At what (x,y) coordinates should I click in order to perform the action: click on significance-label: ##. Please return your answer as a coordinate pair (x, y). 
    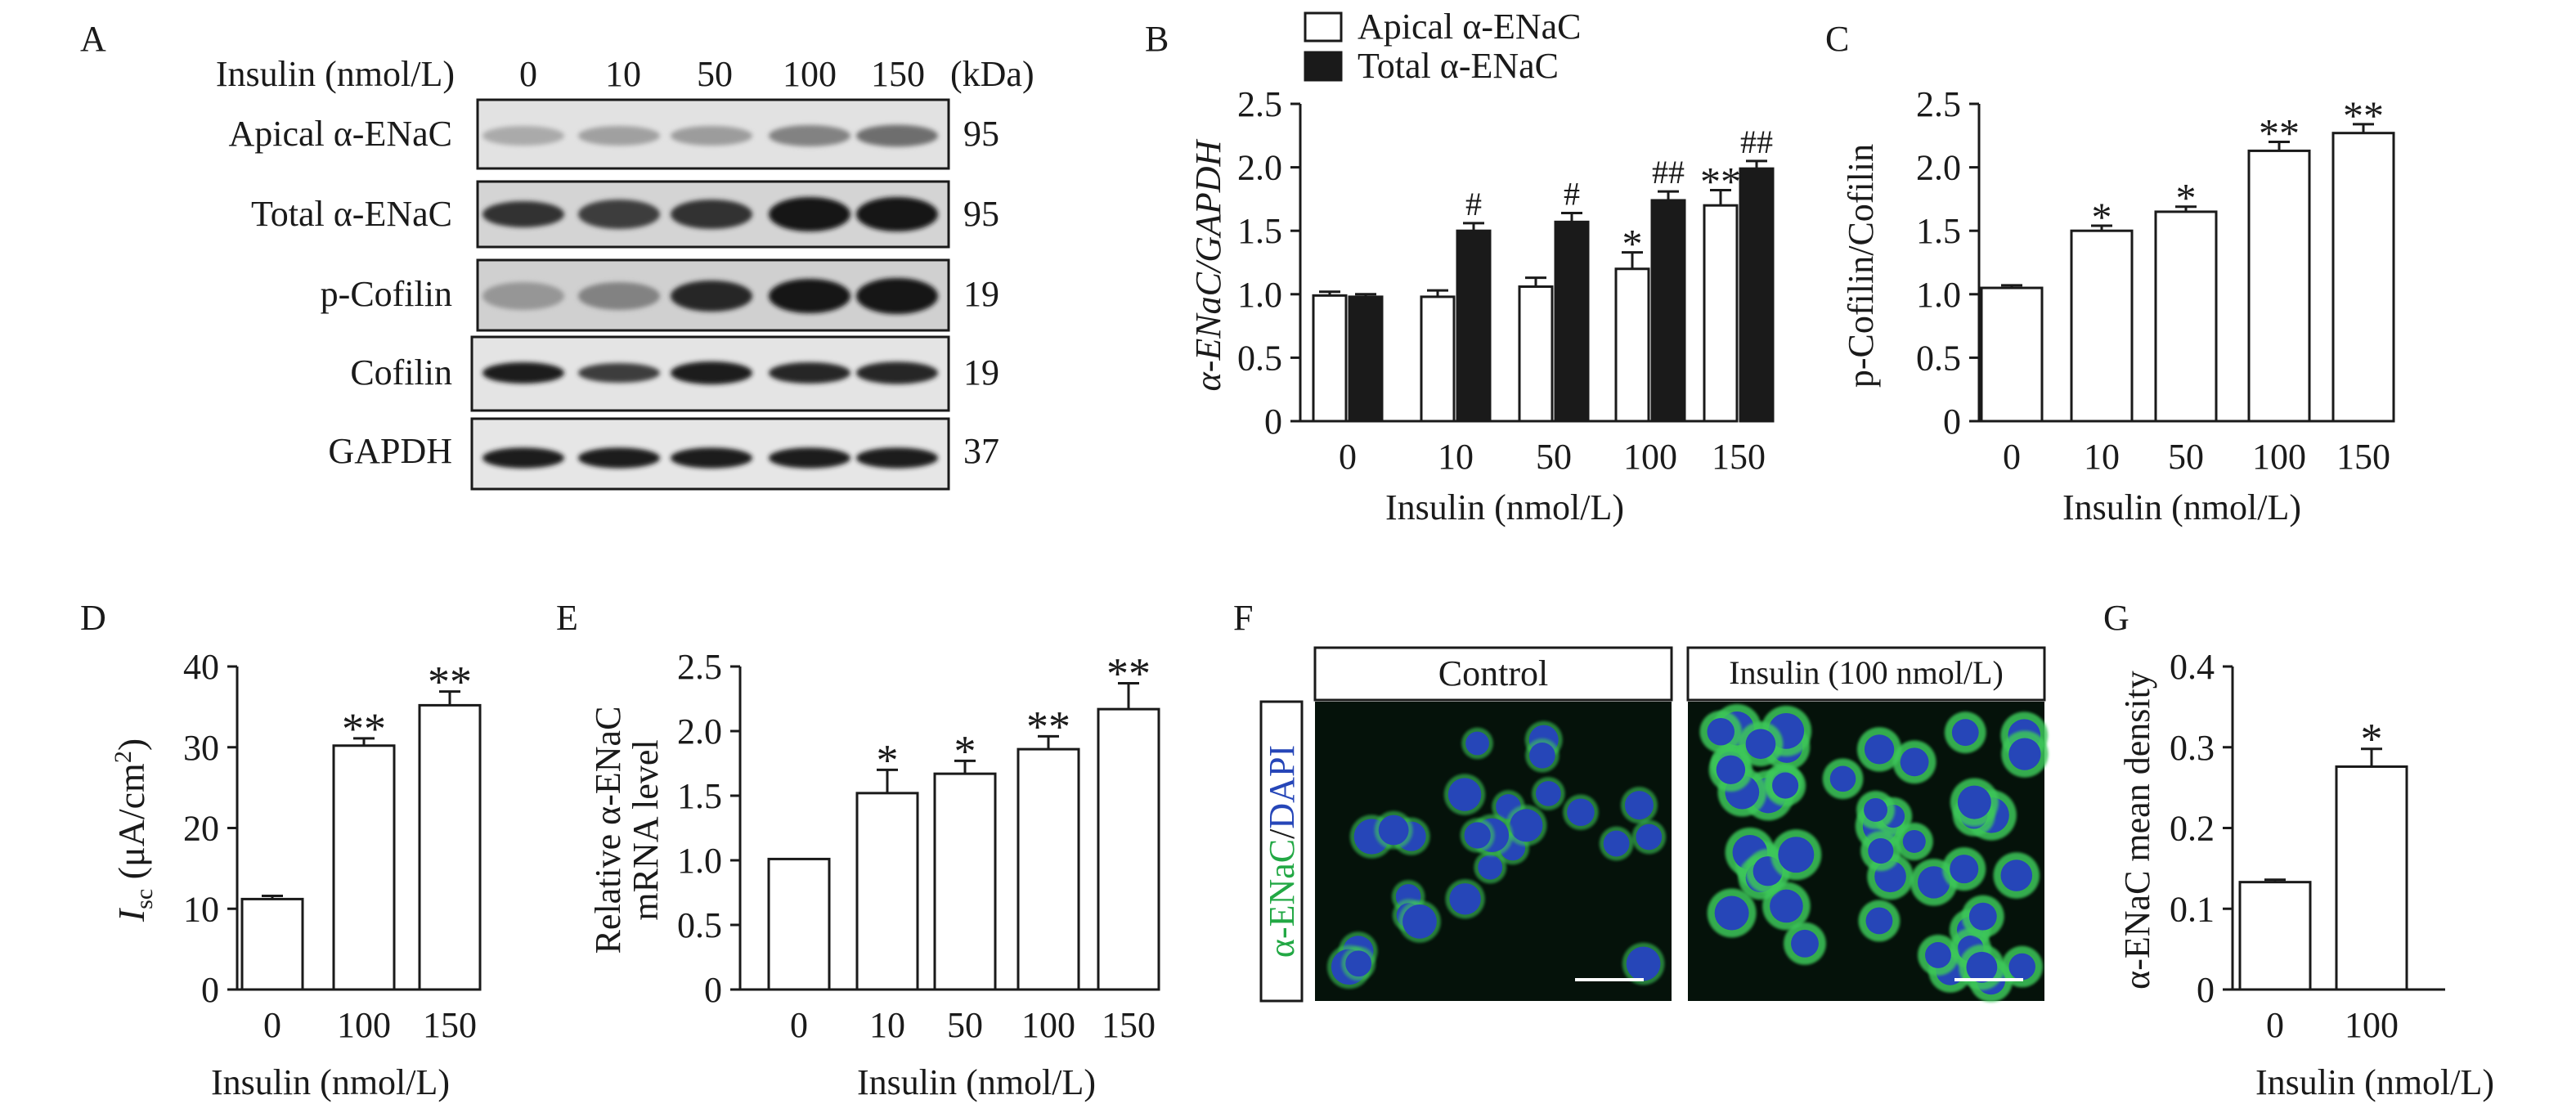
    Looking at the image, I should click on (1668, 173).